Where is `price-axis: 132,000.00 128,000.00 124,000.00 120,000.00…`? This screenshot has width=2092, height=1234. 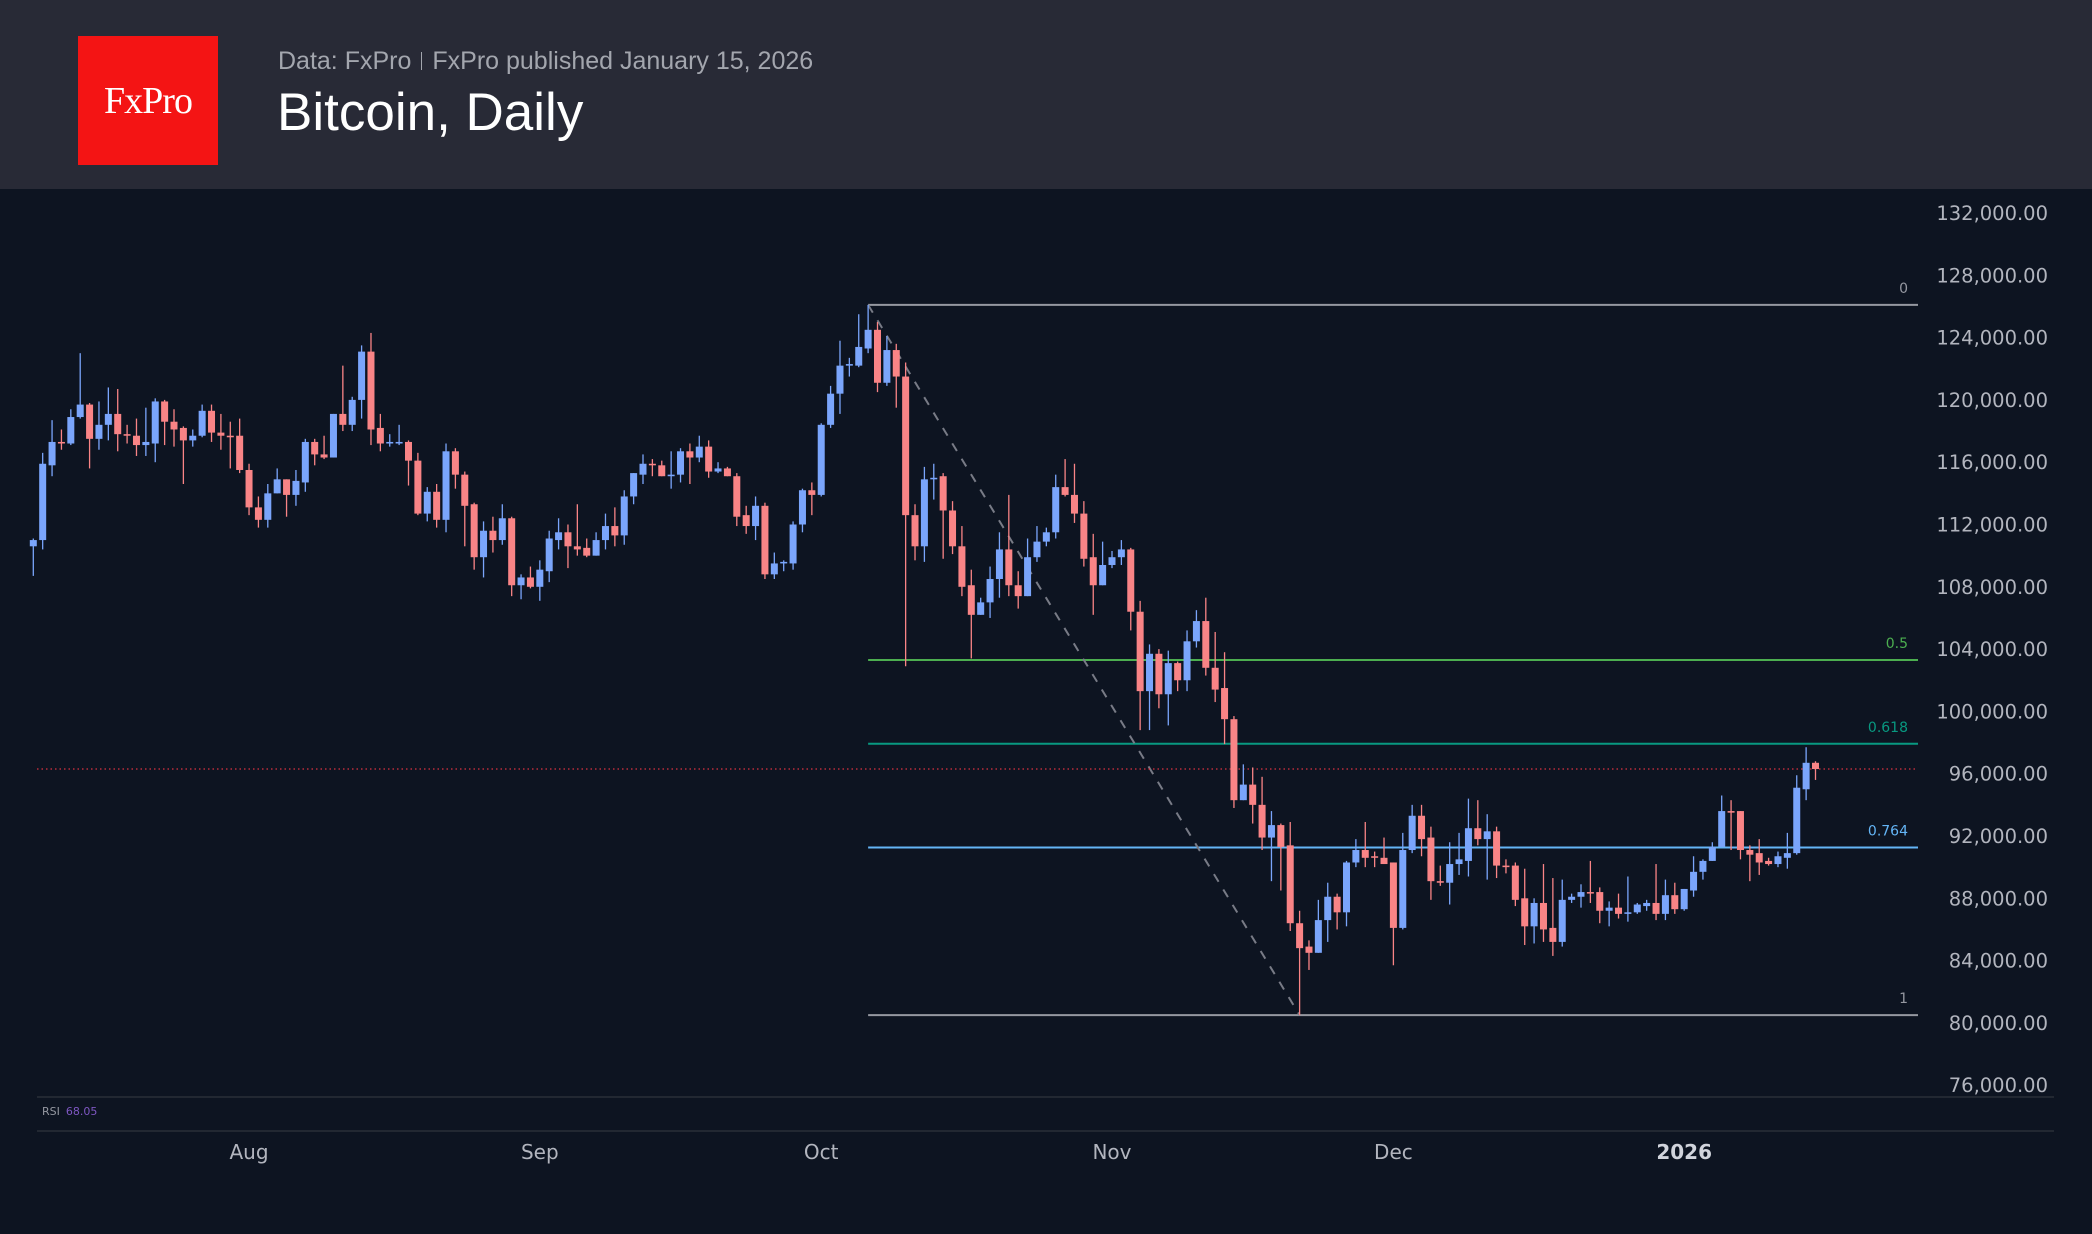 price-axis: 132,000.00 128,000.00 124,000.00 120,000.00… is located at coordinates (1992, 649).